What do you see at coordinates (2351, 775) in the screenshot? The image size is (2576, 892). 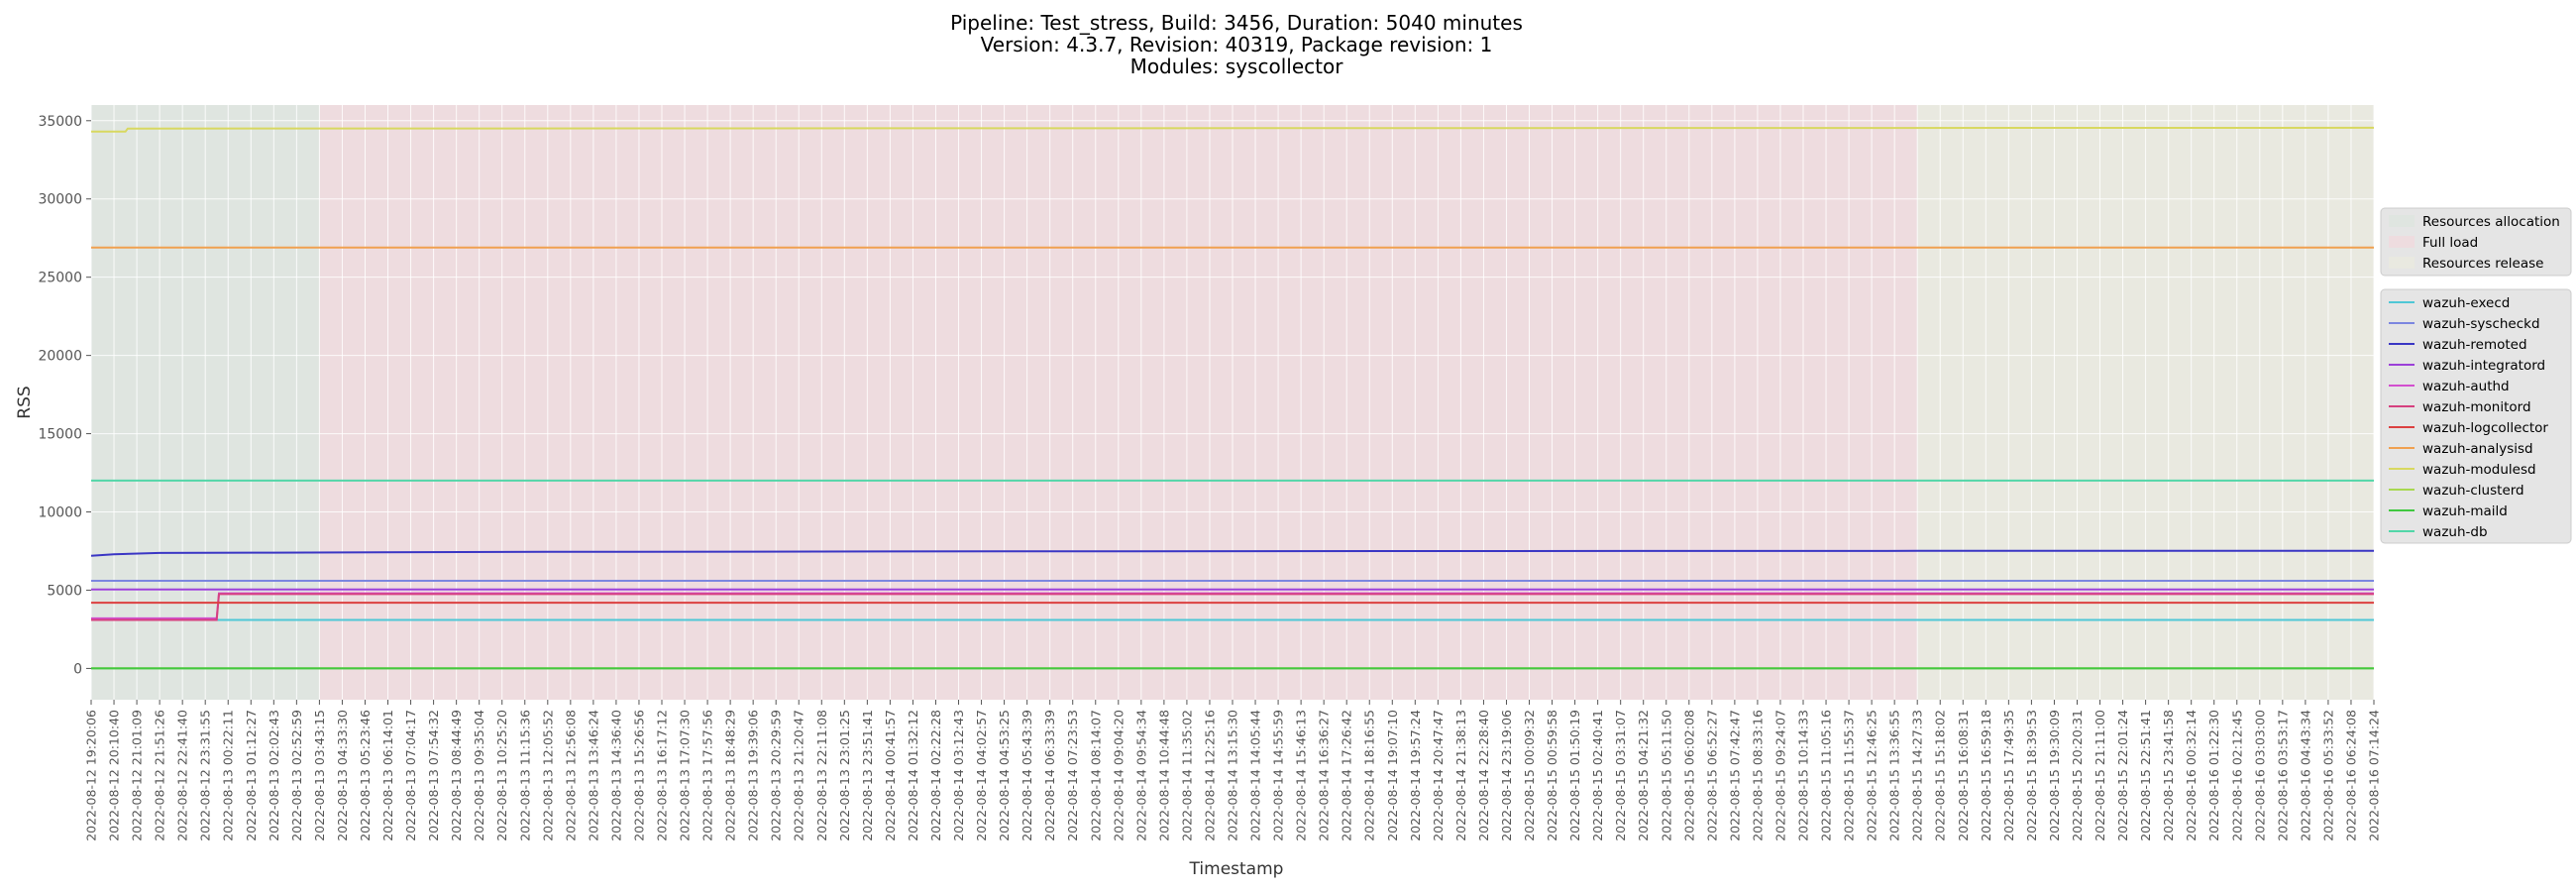 I see `x-tick-label: 2022-08-16 06:24:08` at bounding box center [2351, 775].